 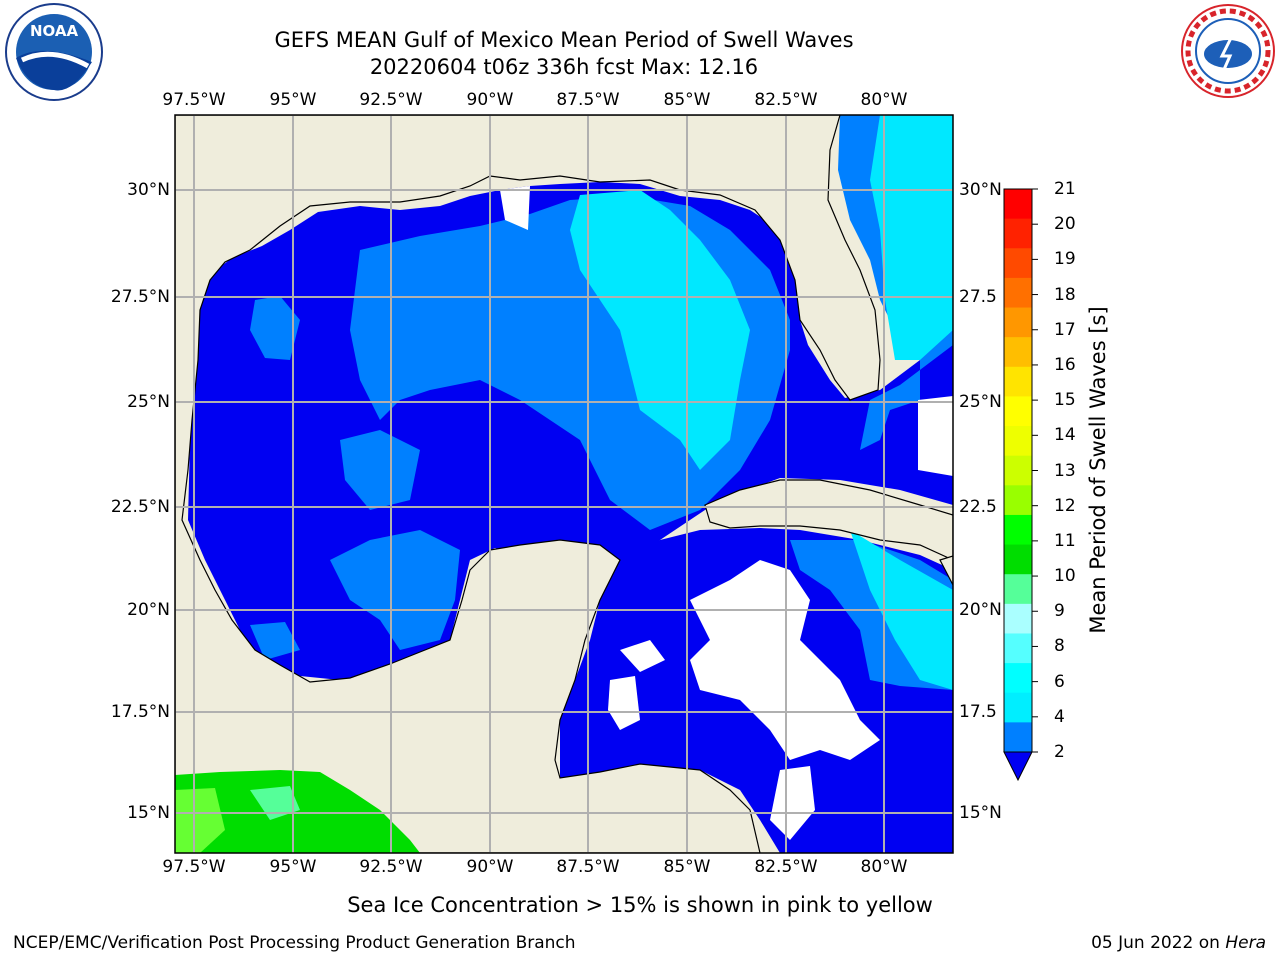 I want to click on no-data-patch-west, so click(x=642, y=656).